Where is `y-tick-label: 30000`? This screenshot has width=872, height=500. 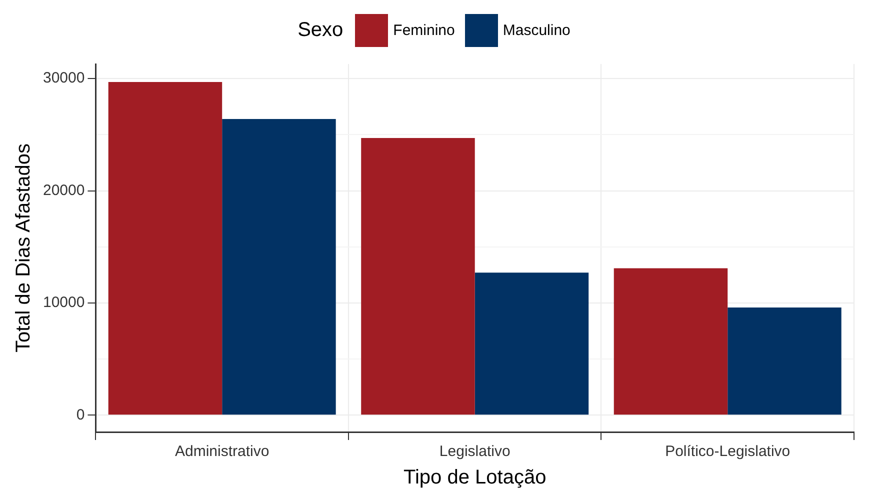
y-tick-label: 30000 is located at coordinates (63, 78).